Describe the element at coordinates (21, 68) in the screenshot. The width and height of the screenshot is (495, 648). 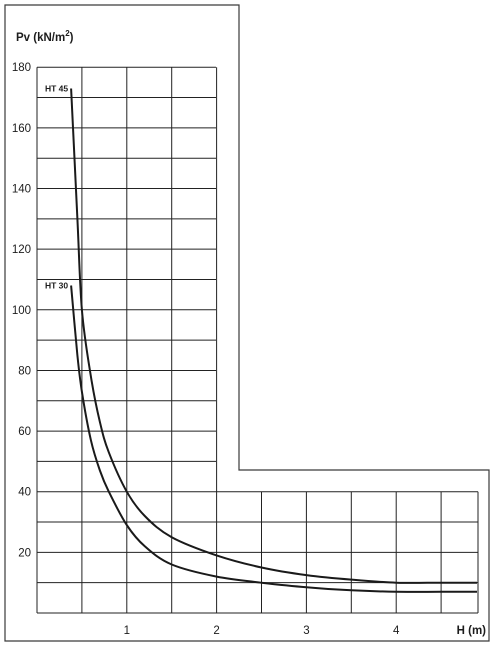
I see `y-tick-label: 180` at that location.